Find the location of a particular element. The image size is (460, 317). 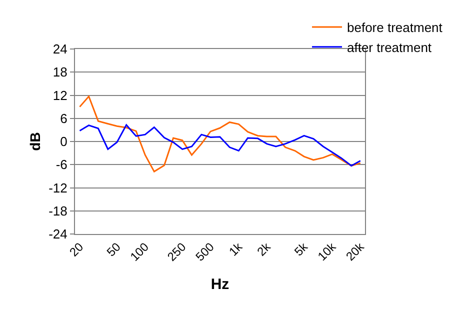

y-tick-label: -12 is located at coordinates (58, 188).